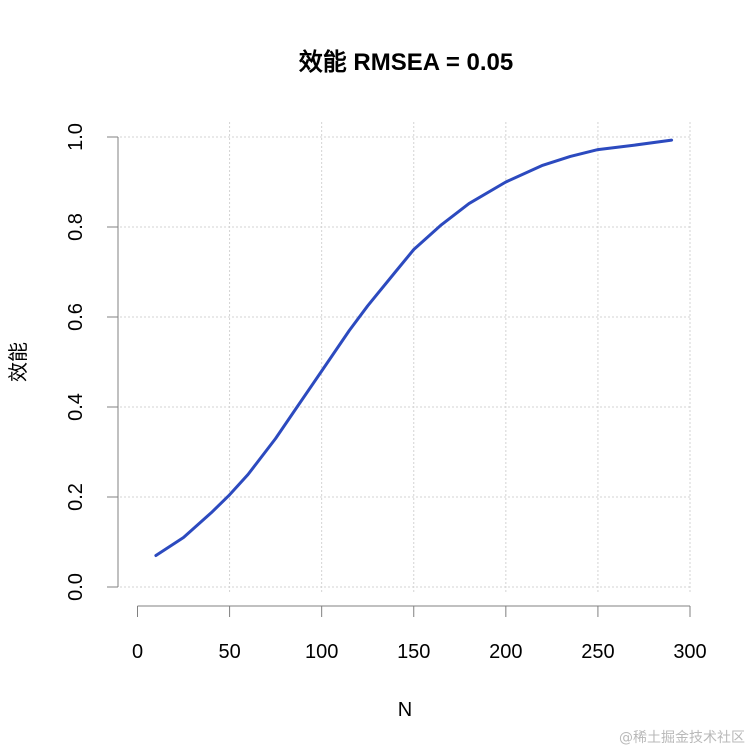  I want to click on x-axis-label: N, so click(405, 710).